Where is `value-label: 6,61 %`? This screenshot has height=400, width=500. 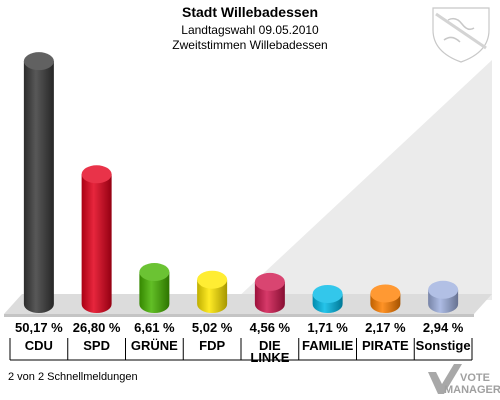 value-label: 6,61 % is located at coordinates (154, 327).